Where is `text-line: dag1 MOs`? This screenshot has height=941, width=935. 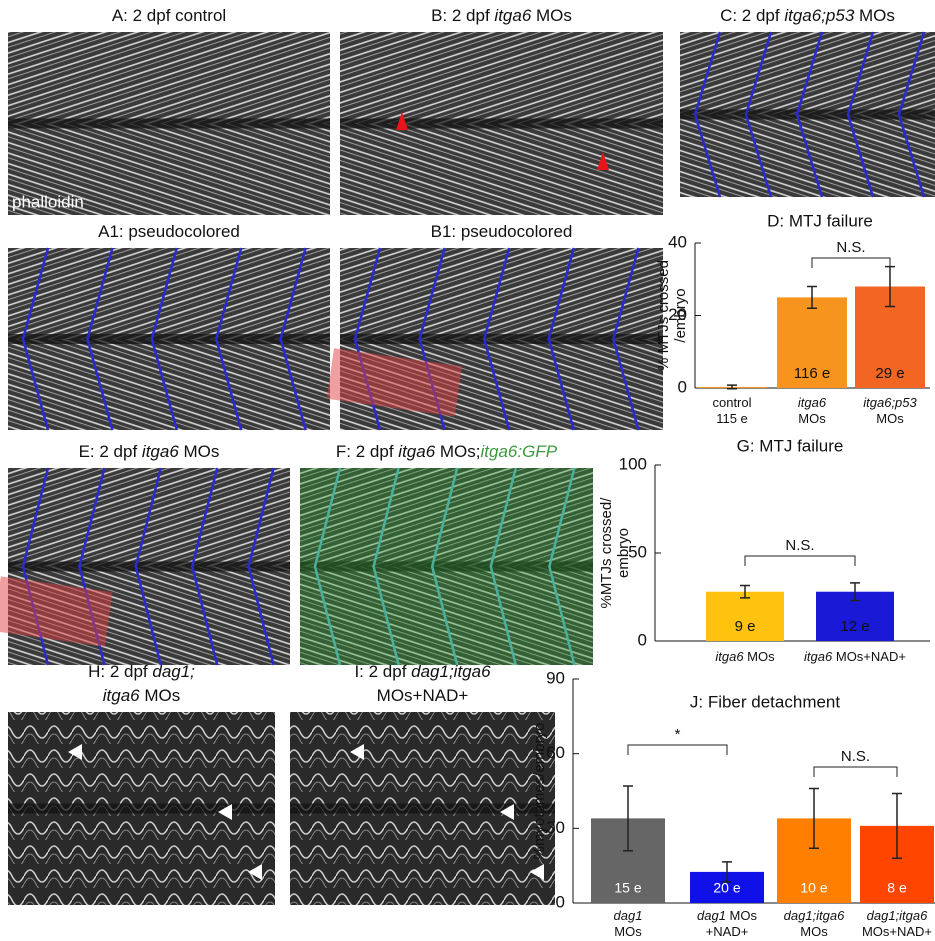
text-line: dag1 MOs is located at coordinates (727, 915).